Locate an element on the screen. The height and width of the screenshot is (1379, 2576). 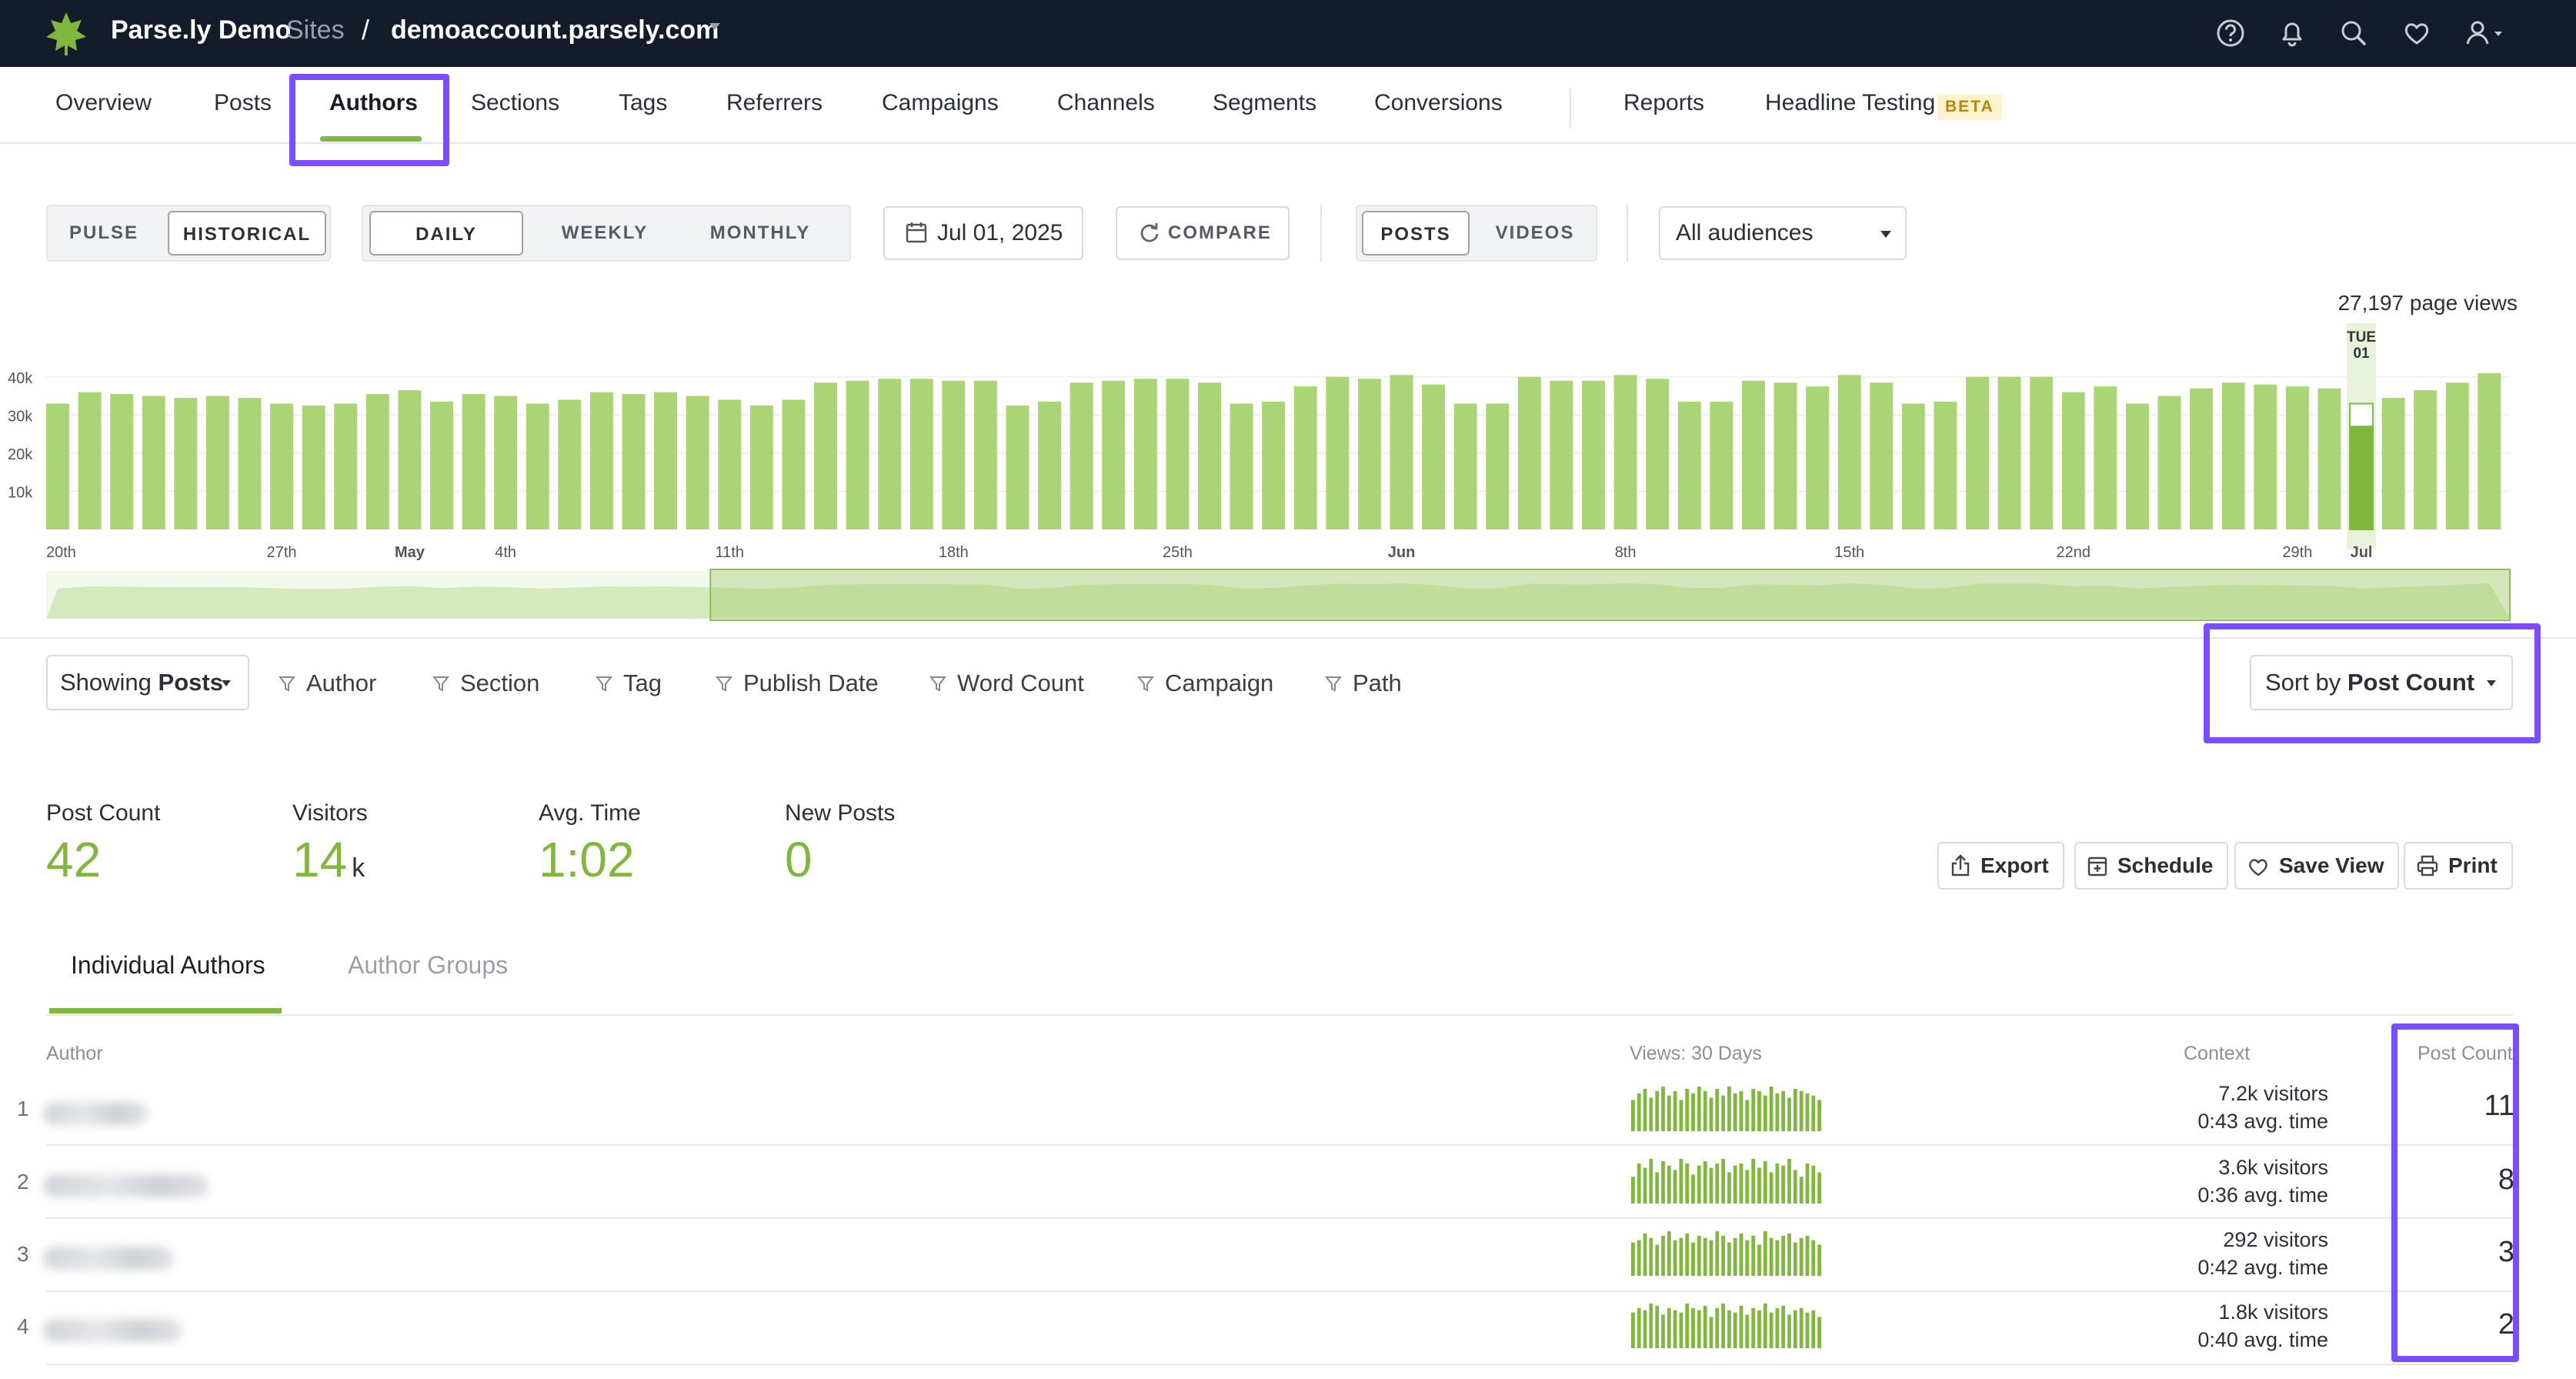
tab-headline-testing: Headline Testing is located at coordinates (1851, 102).